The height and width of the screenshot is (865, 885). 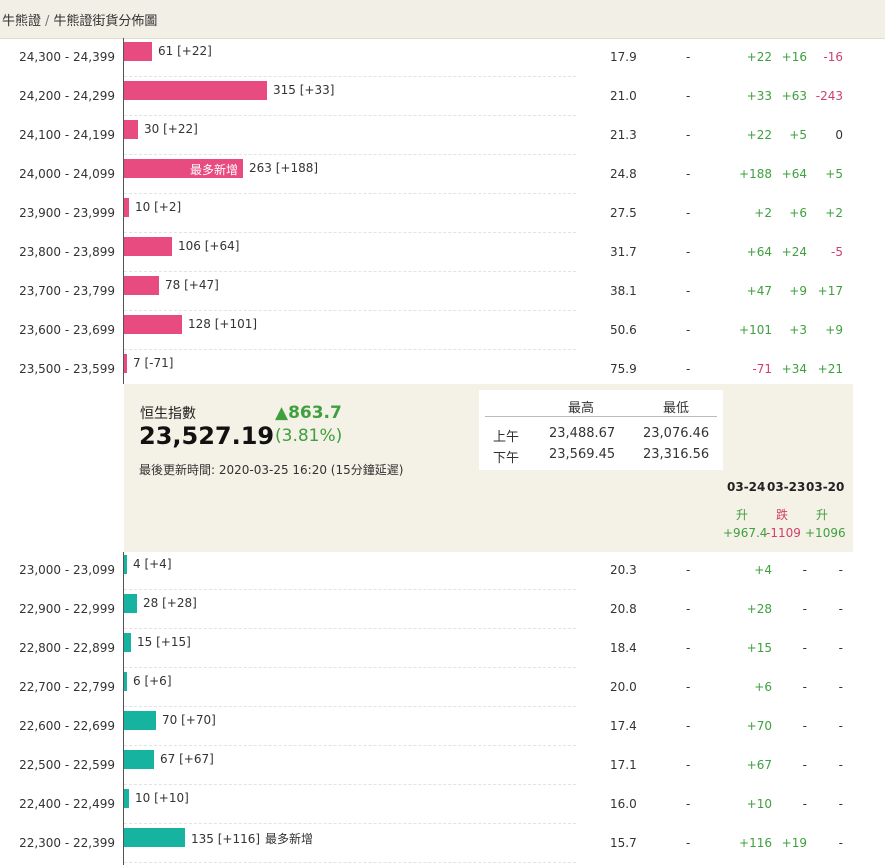 I want to click on date-1-change: +967.4, so click(x=745, y=533).